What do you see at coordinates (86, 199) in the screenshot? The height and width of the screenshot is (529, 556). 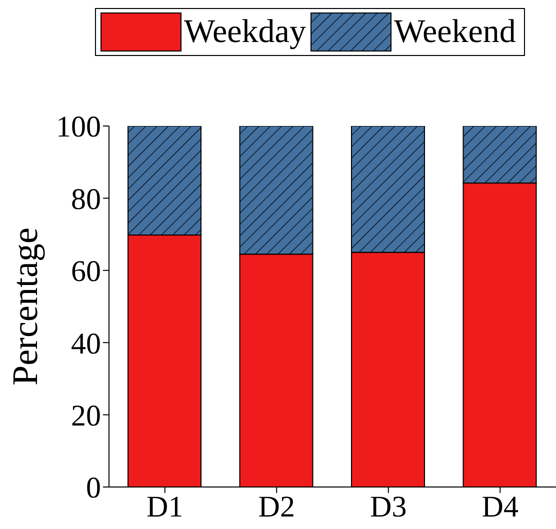 I see `y-tick-label: 80` at bounding box center [86, 199].